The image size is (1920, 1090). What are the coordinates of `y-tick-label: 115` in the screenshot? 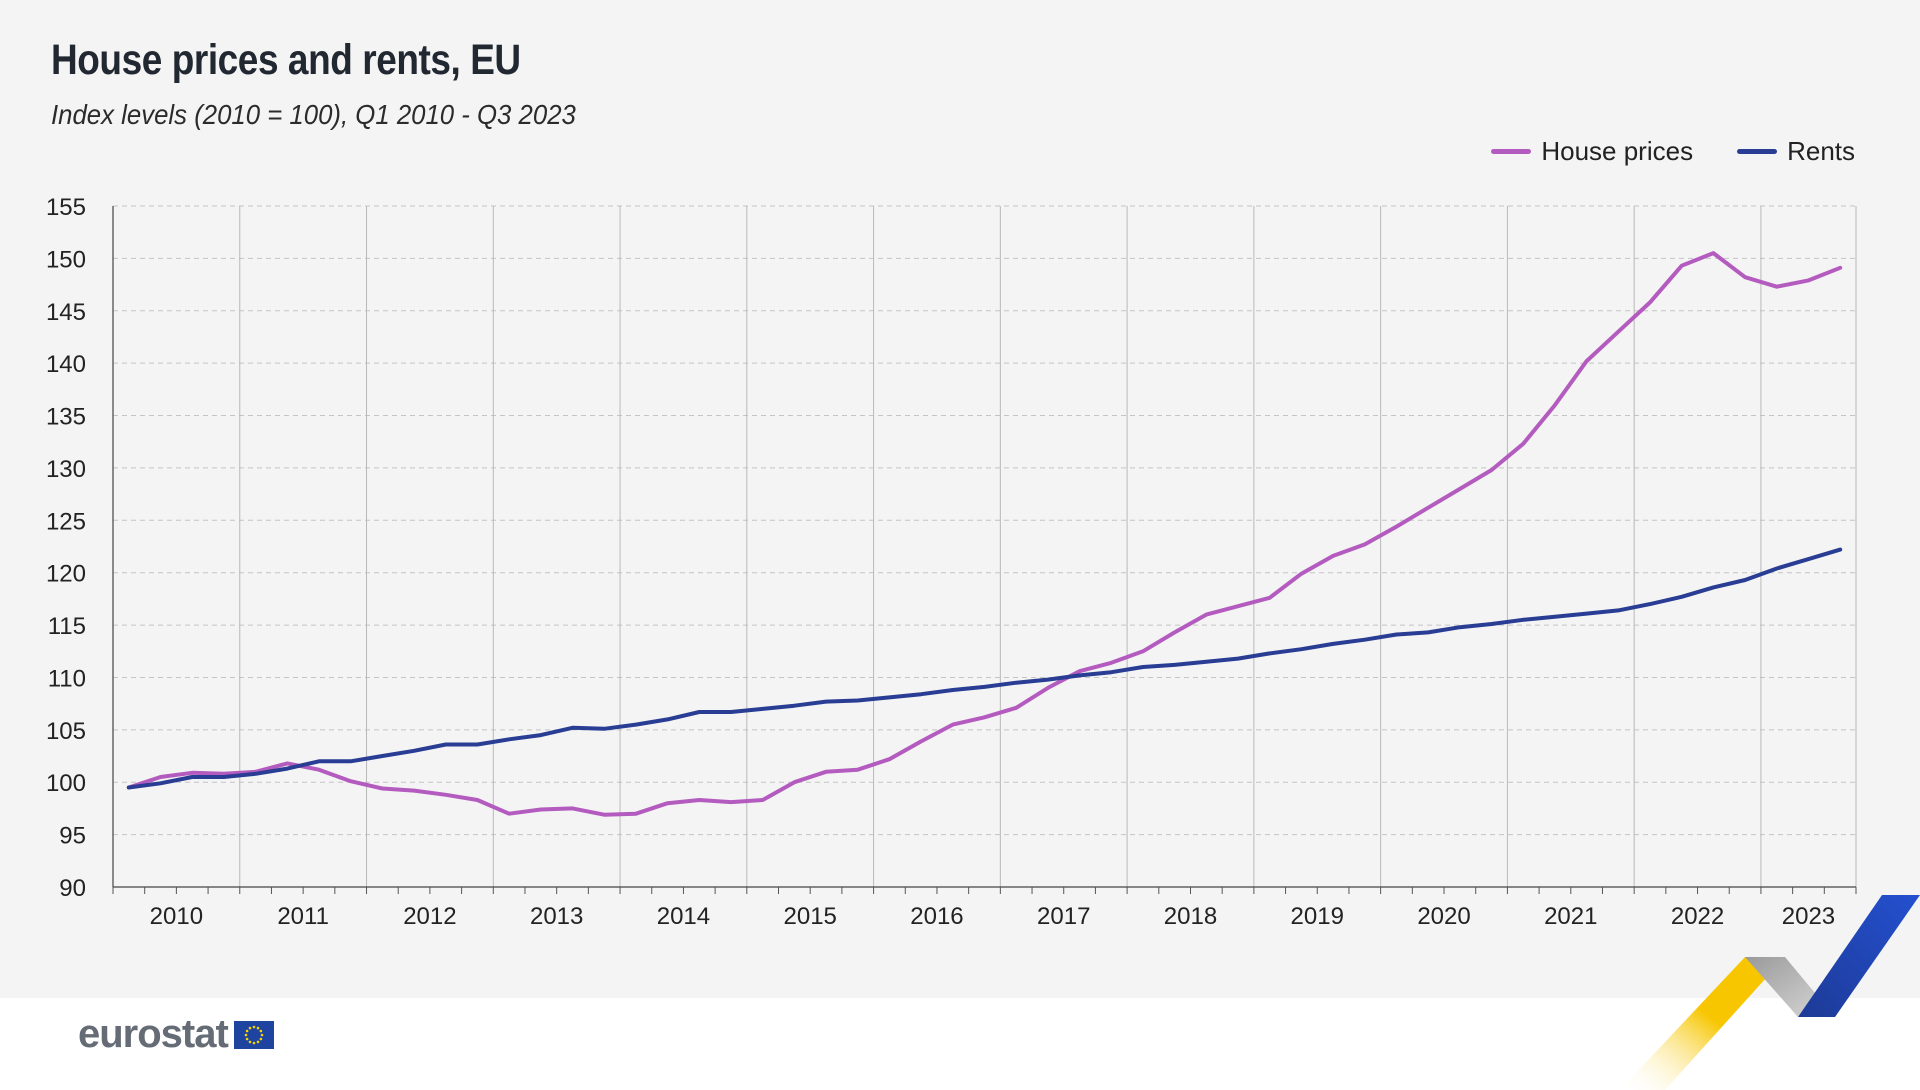 It's located at (67, 626).